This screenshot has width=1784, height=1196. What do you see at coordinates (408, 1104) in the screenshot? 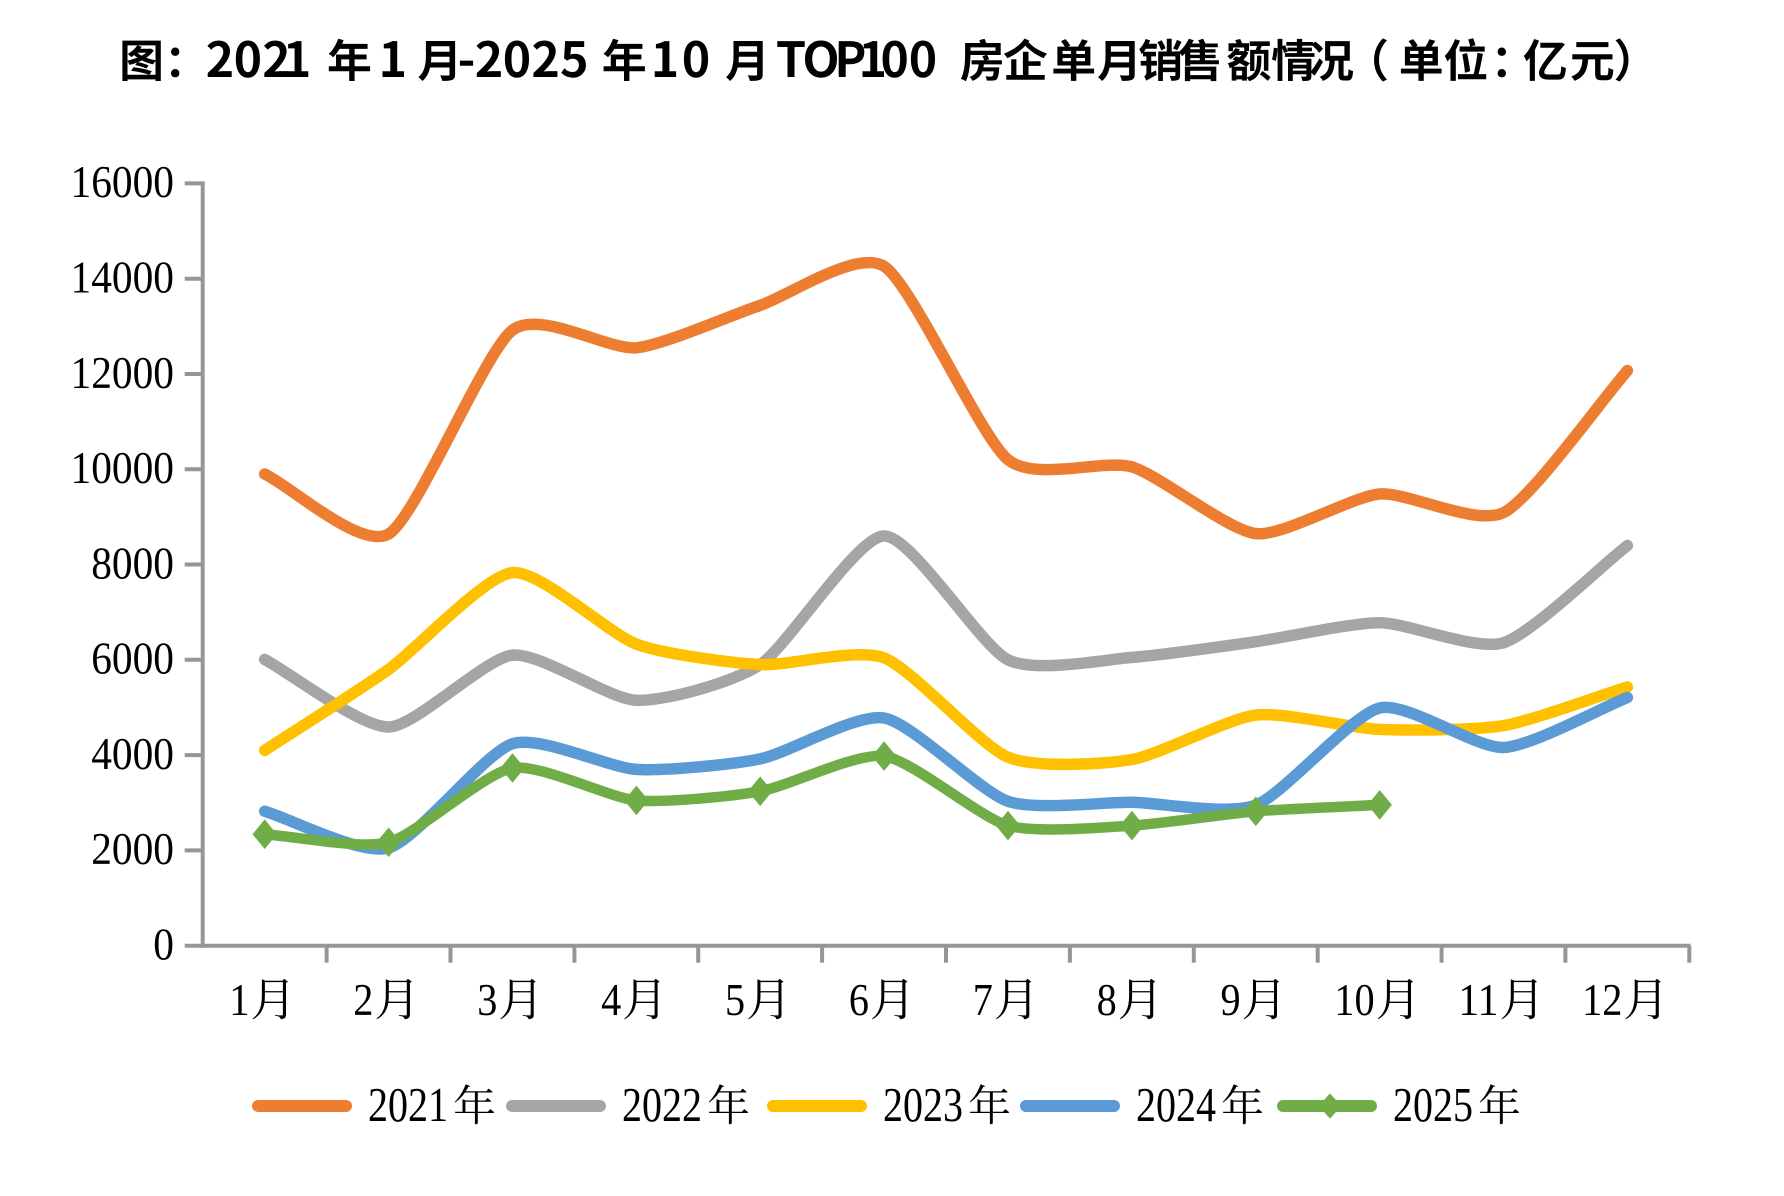
I see `svg-text: 2021` at bounding box center [408, 1104].